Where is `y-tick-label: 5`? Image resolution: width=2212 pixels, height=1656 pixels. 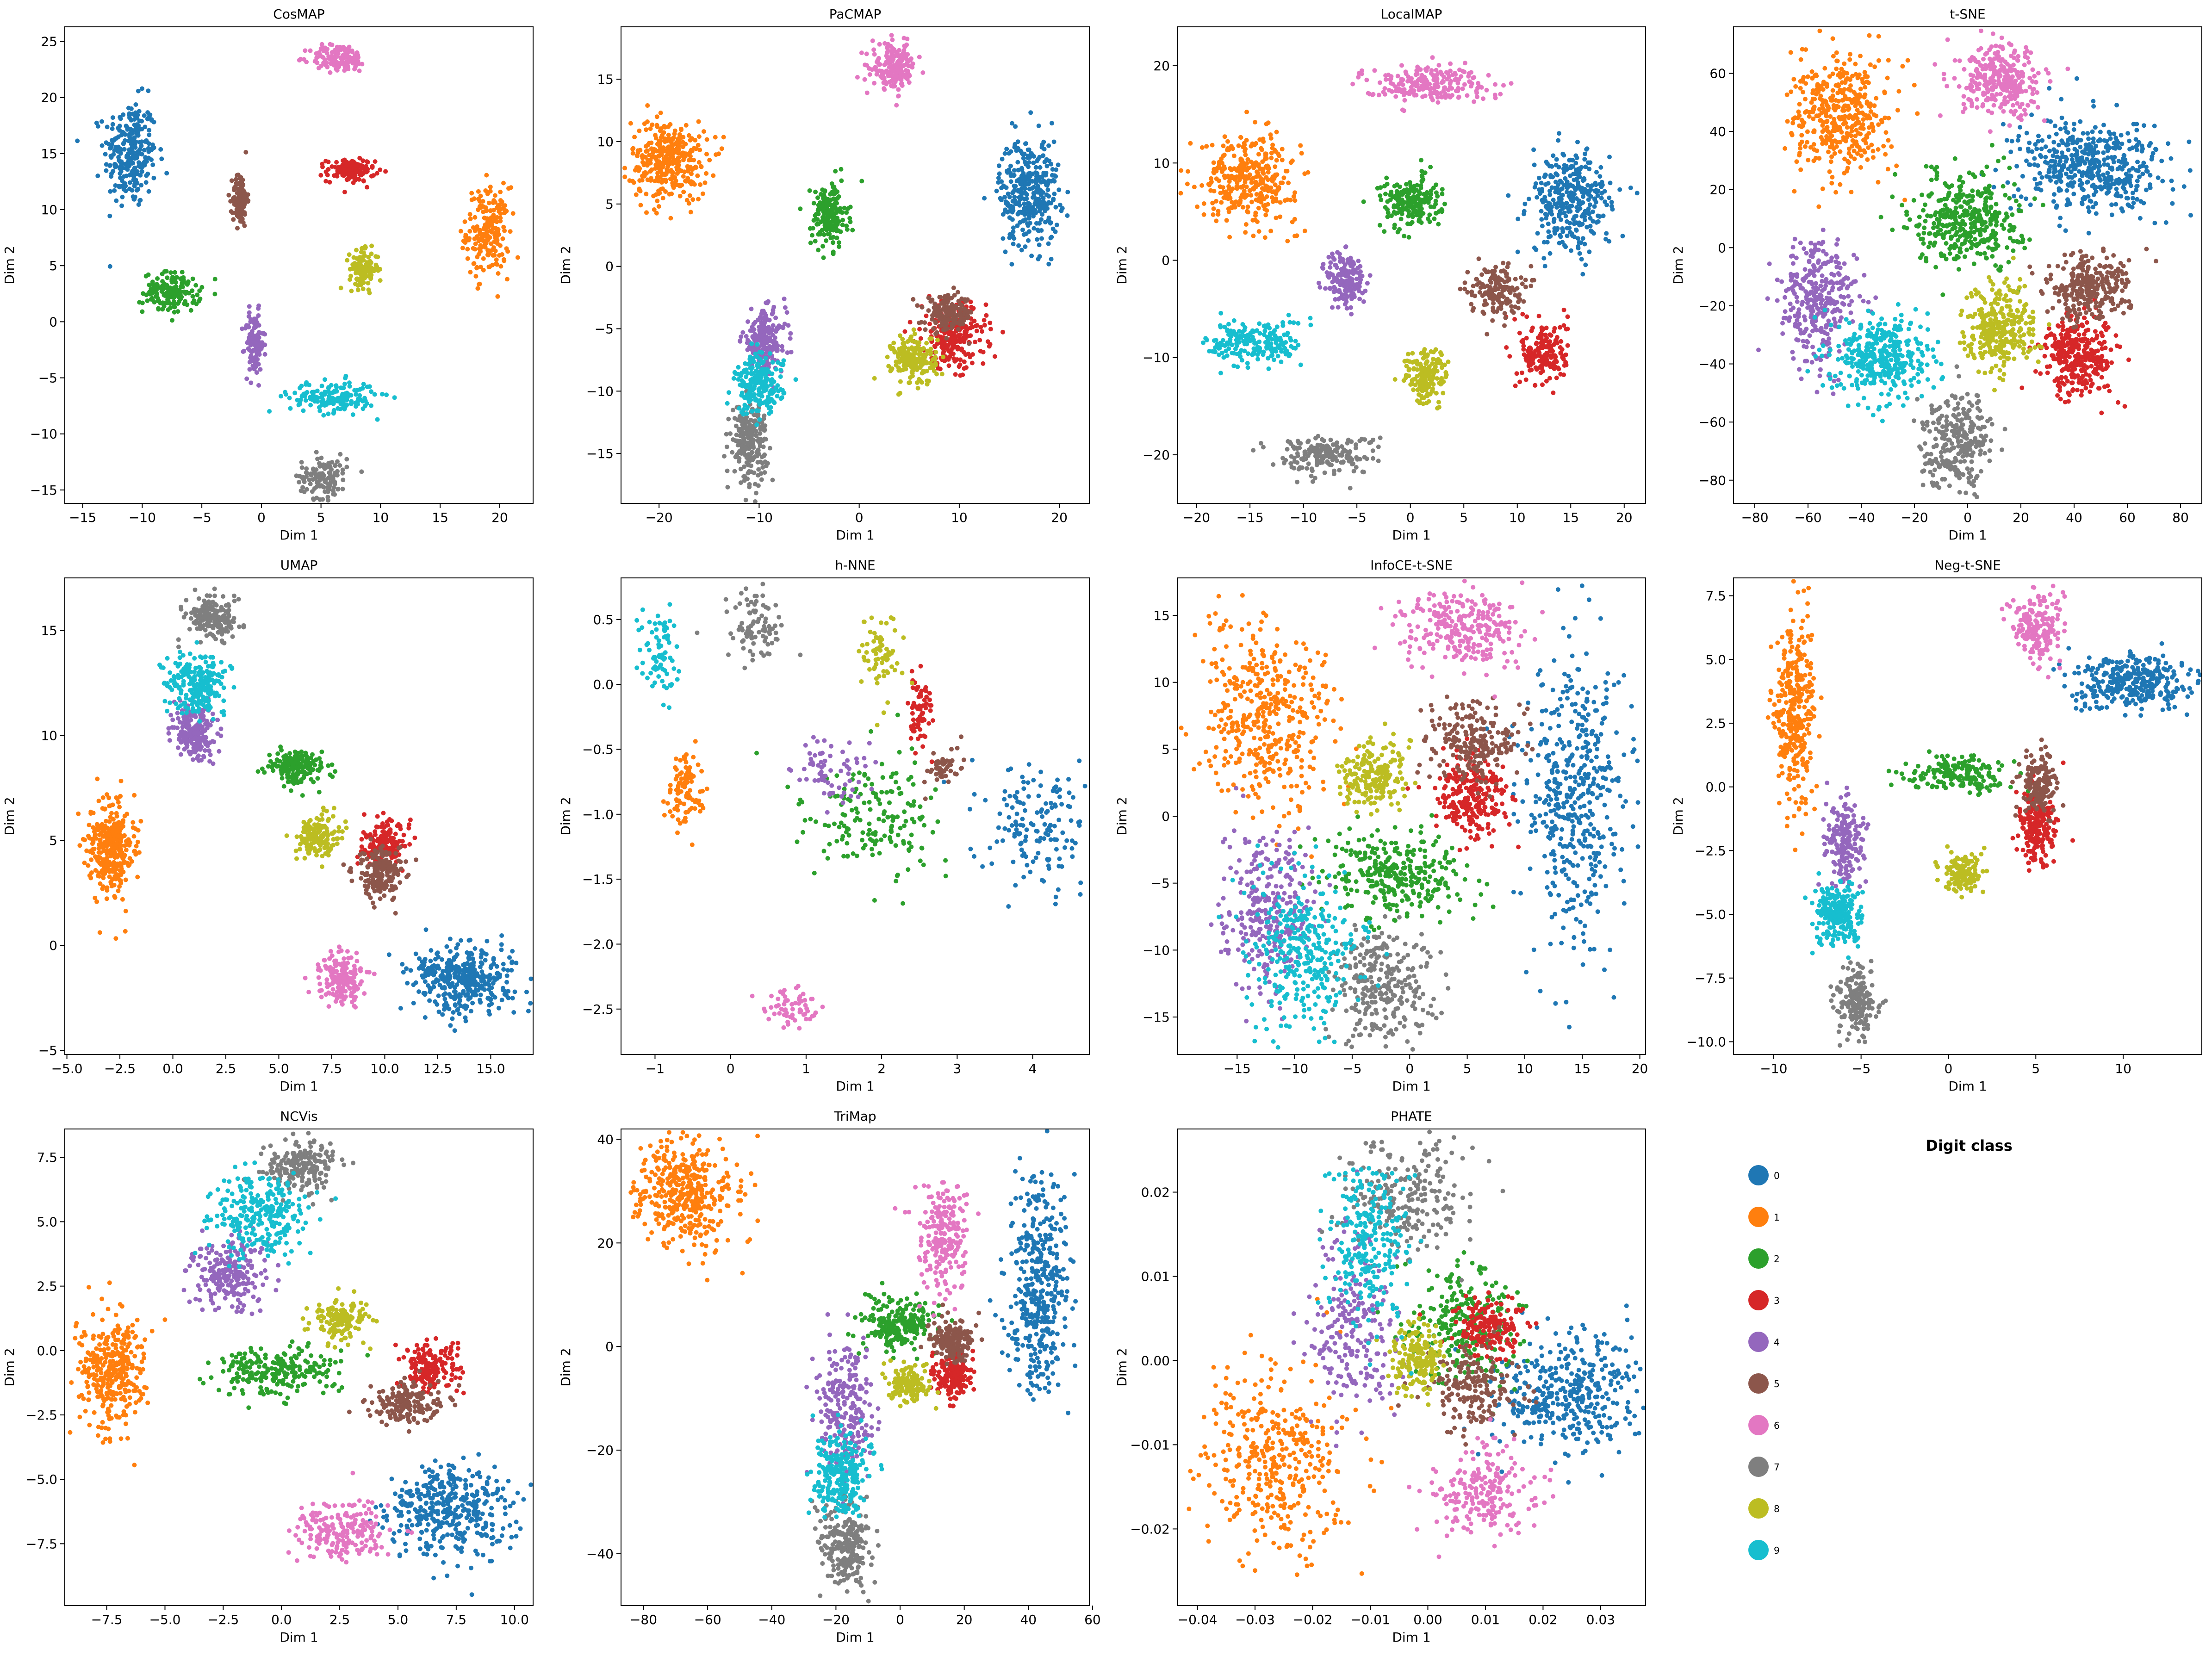
y-tick-label: 5 is located at coordinates (53, 266).